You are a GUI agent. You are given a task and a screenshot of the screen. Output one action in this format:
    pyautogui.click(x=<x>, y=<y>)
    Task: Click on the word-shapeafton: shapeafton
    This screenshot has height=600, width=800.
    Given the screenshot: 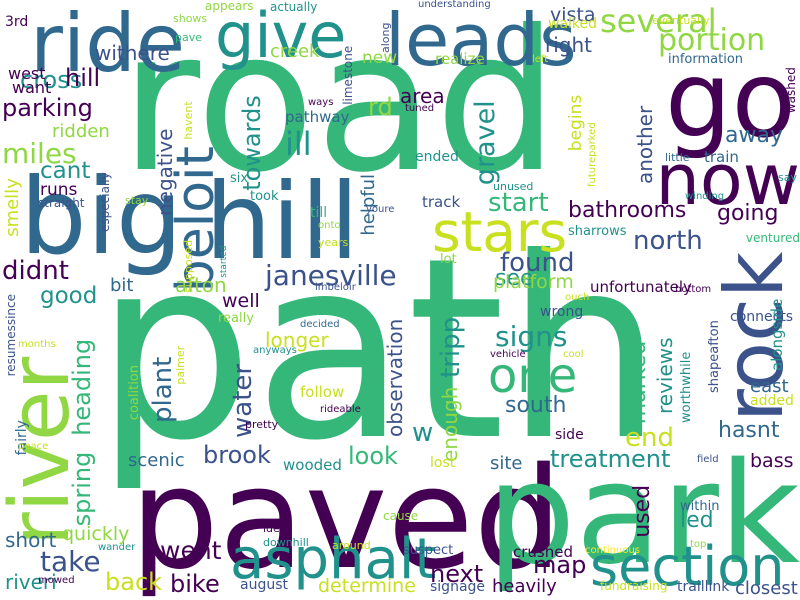 What is the action you would take?
    pyautogui.click(x=714, y=356)
    